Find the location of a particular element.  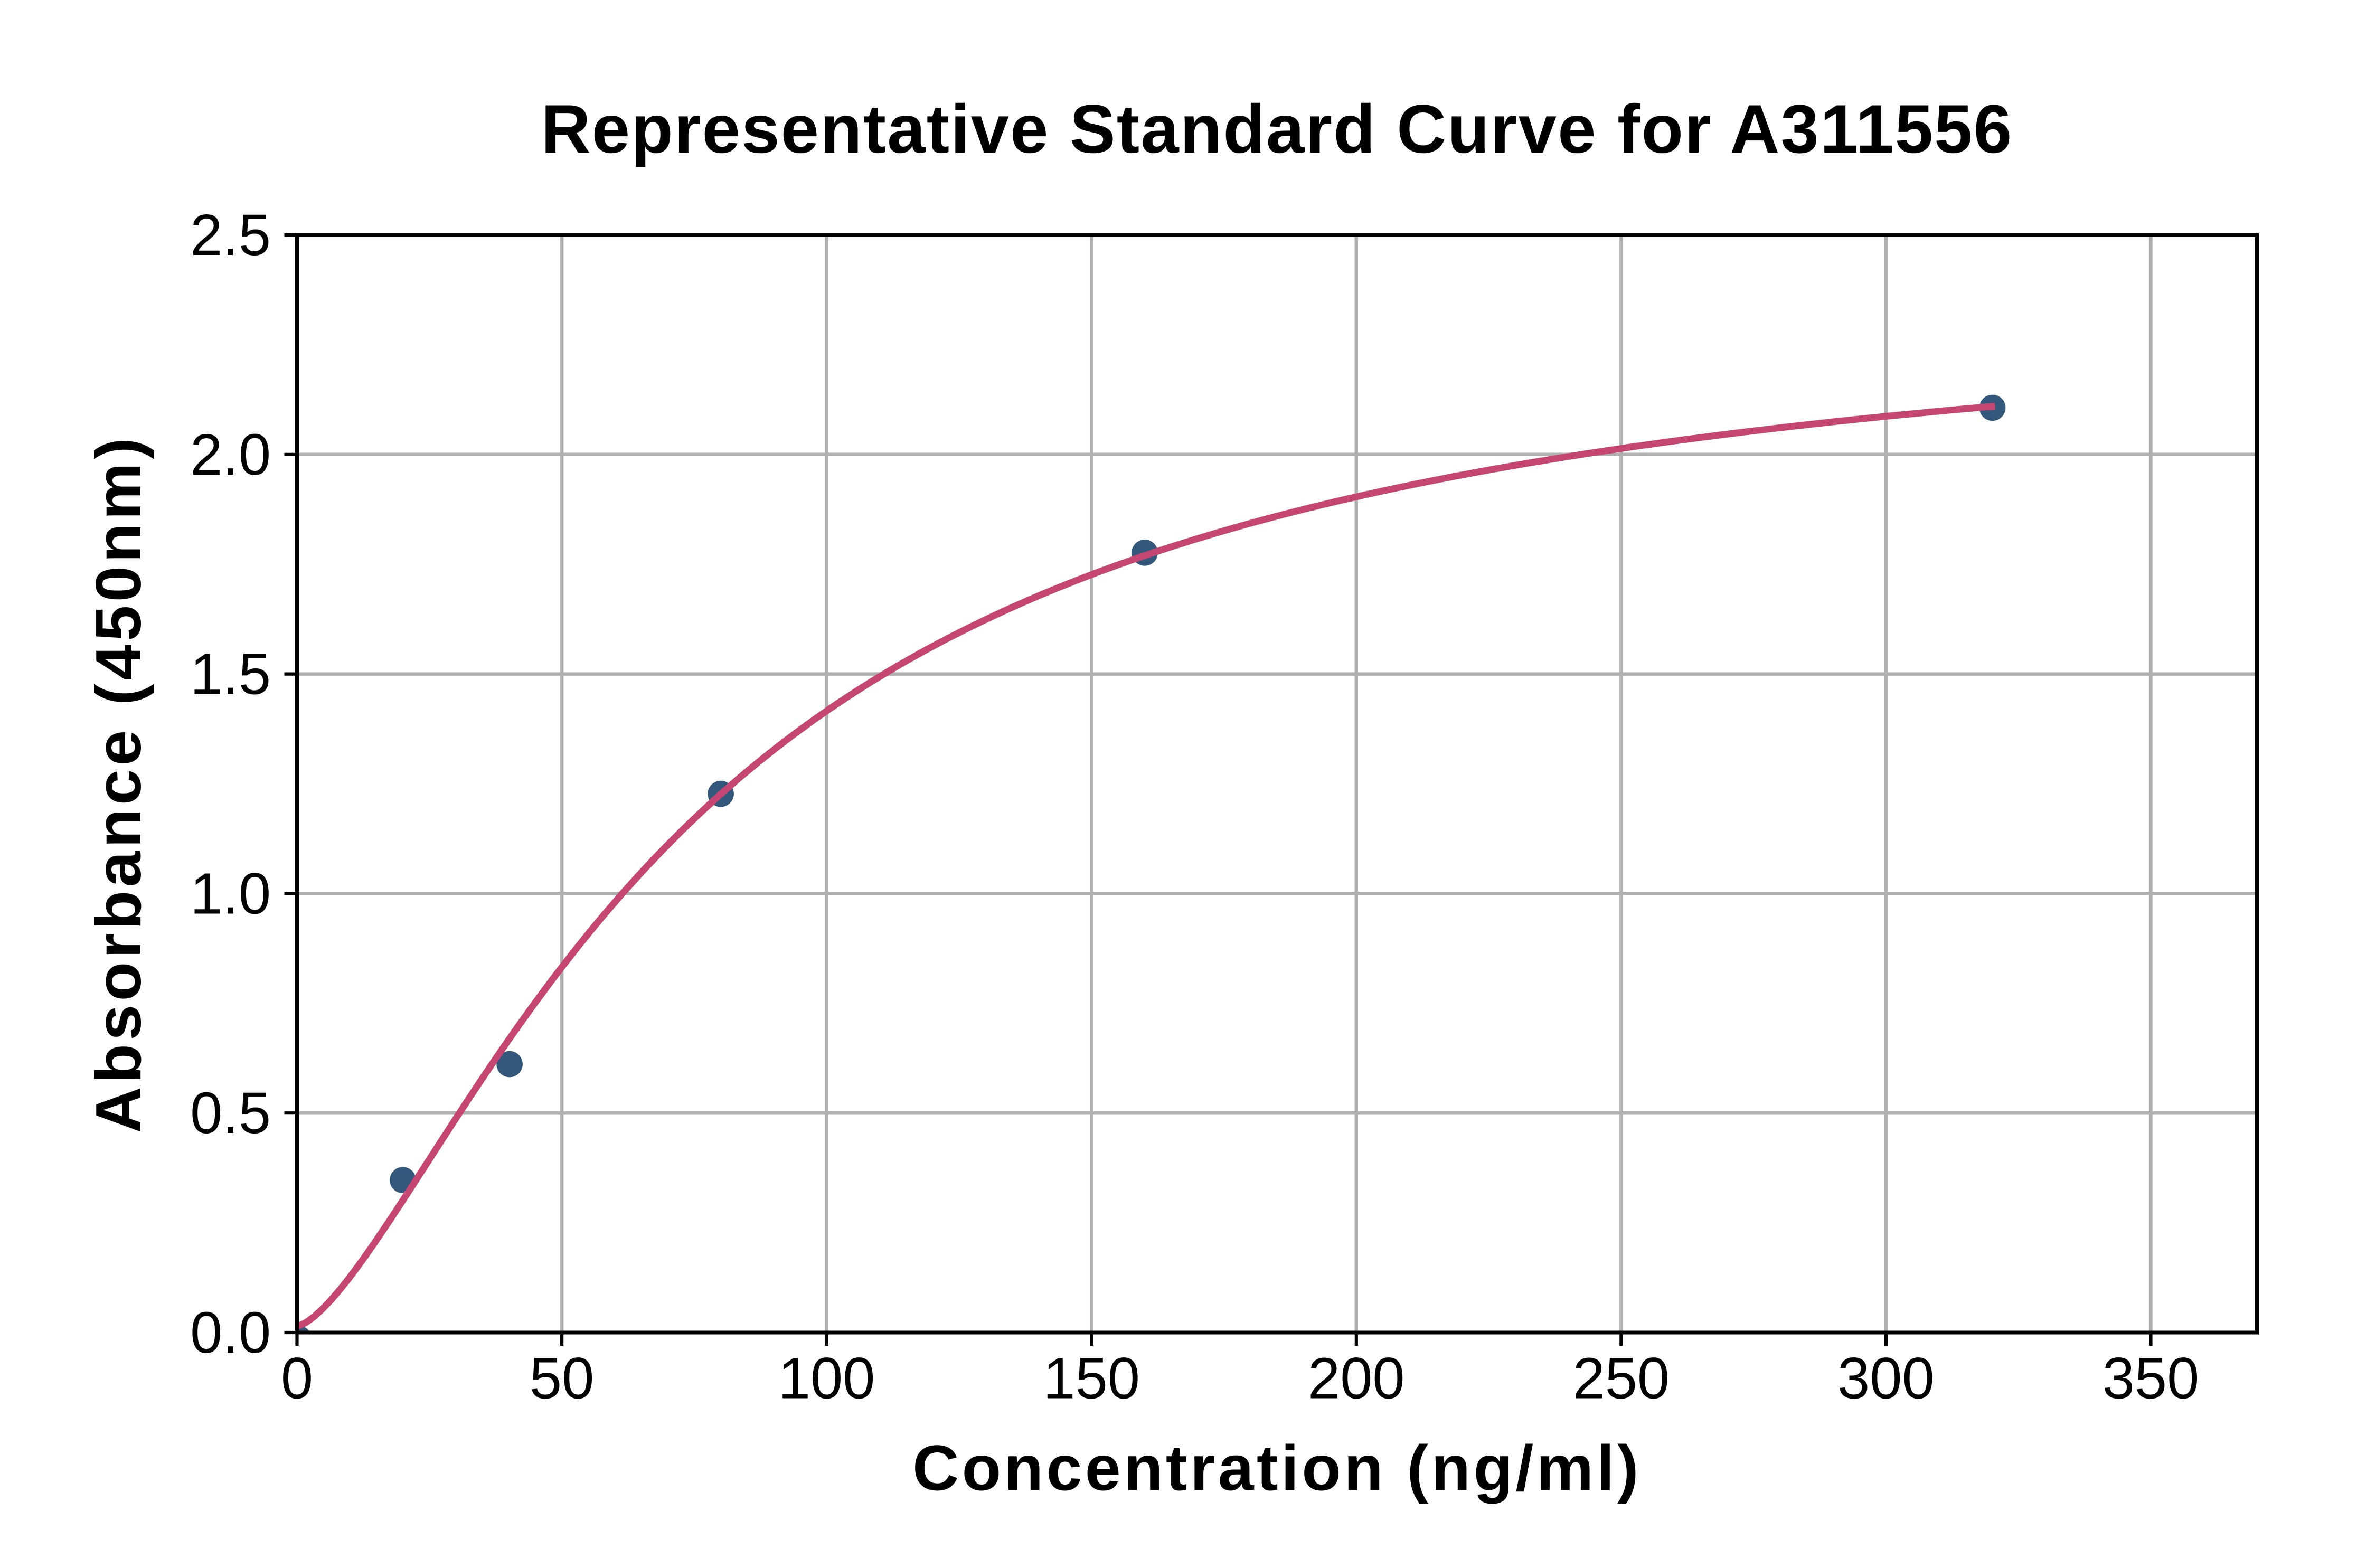

svg-text: 0.0 is located at coordinates (231, 1333).